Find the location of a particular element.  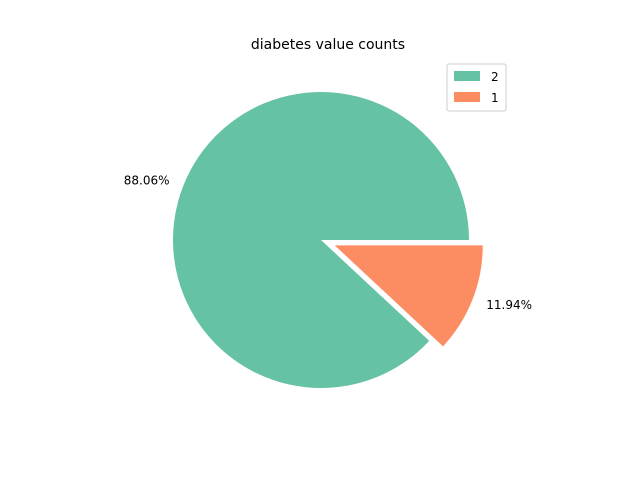

legend-label-2: 2 is located at coordinates (495, 77).